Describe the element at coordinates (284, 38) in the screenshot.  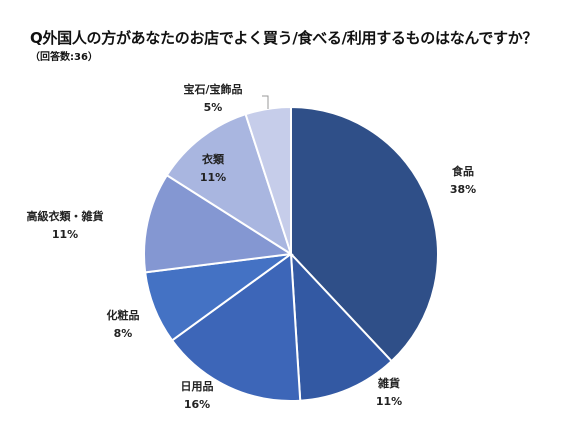
I see `chart-title: Q外国人の方があなたのお店でよく買う/食べる/利用するものはなんですか？` at that location.